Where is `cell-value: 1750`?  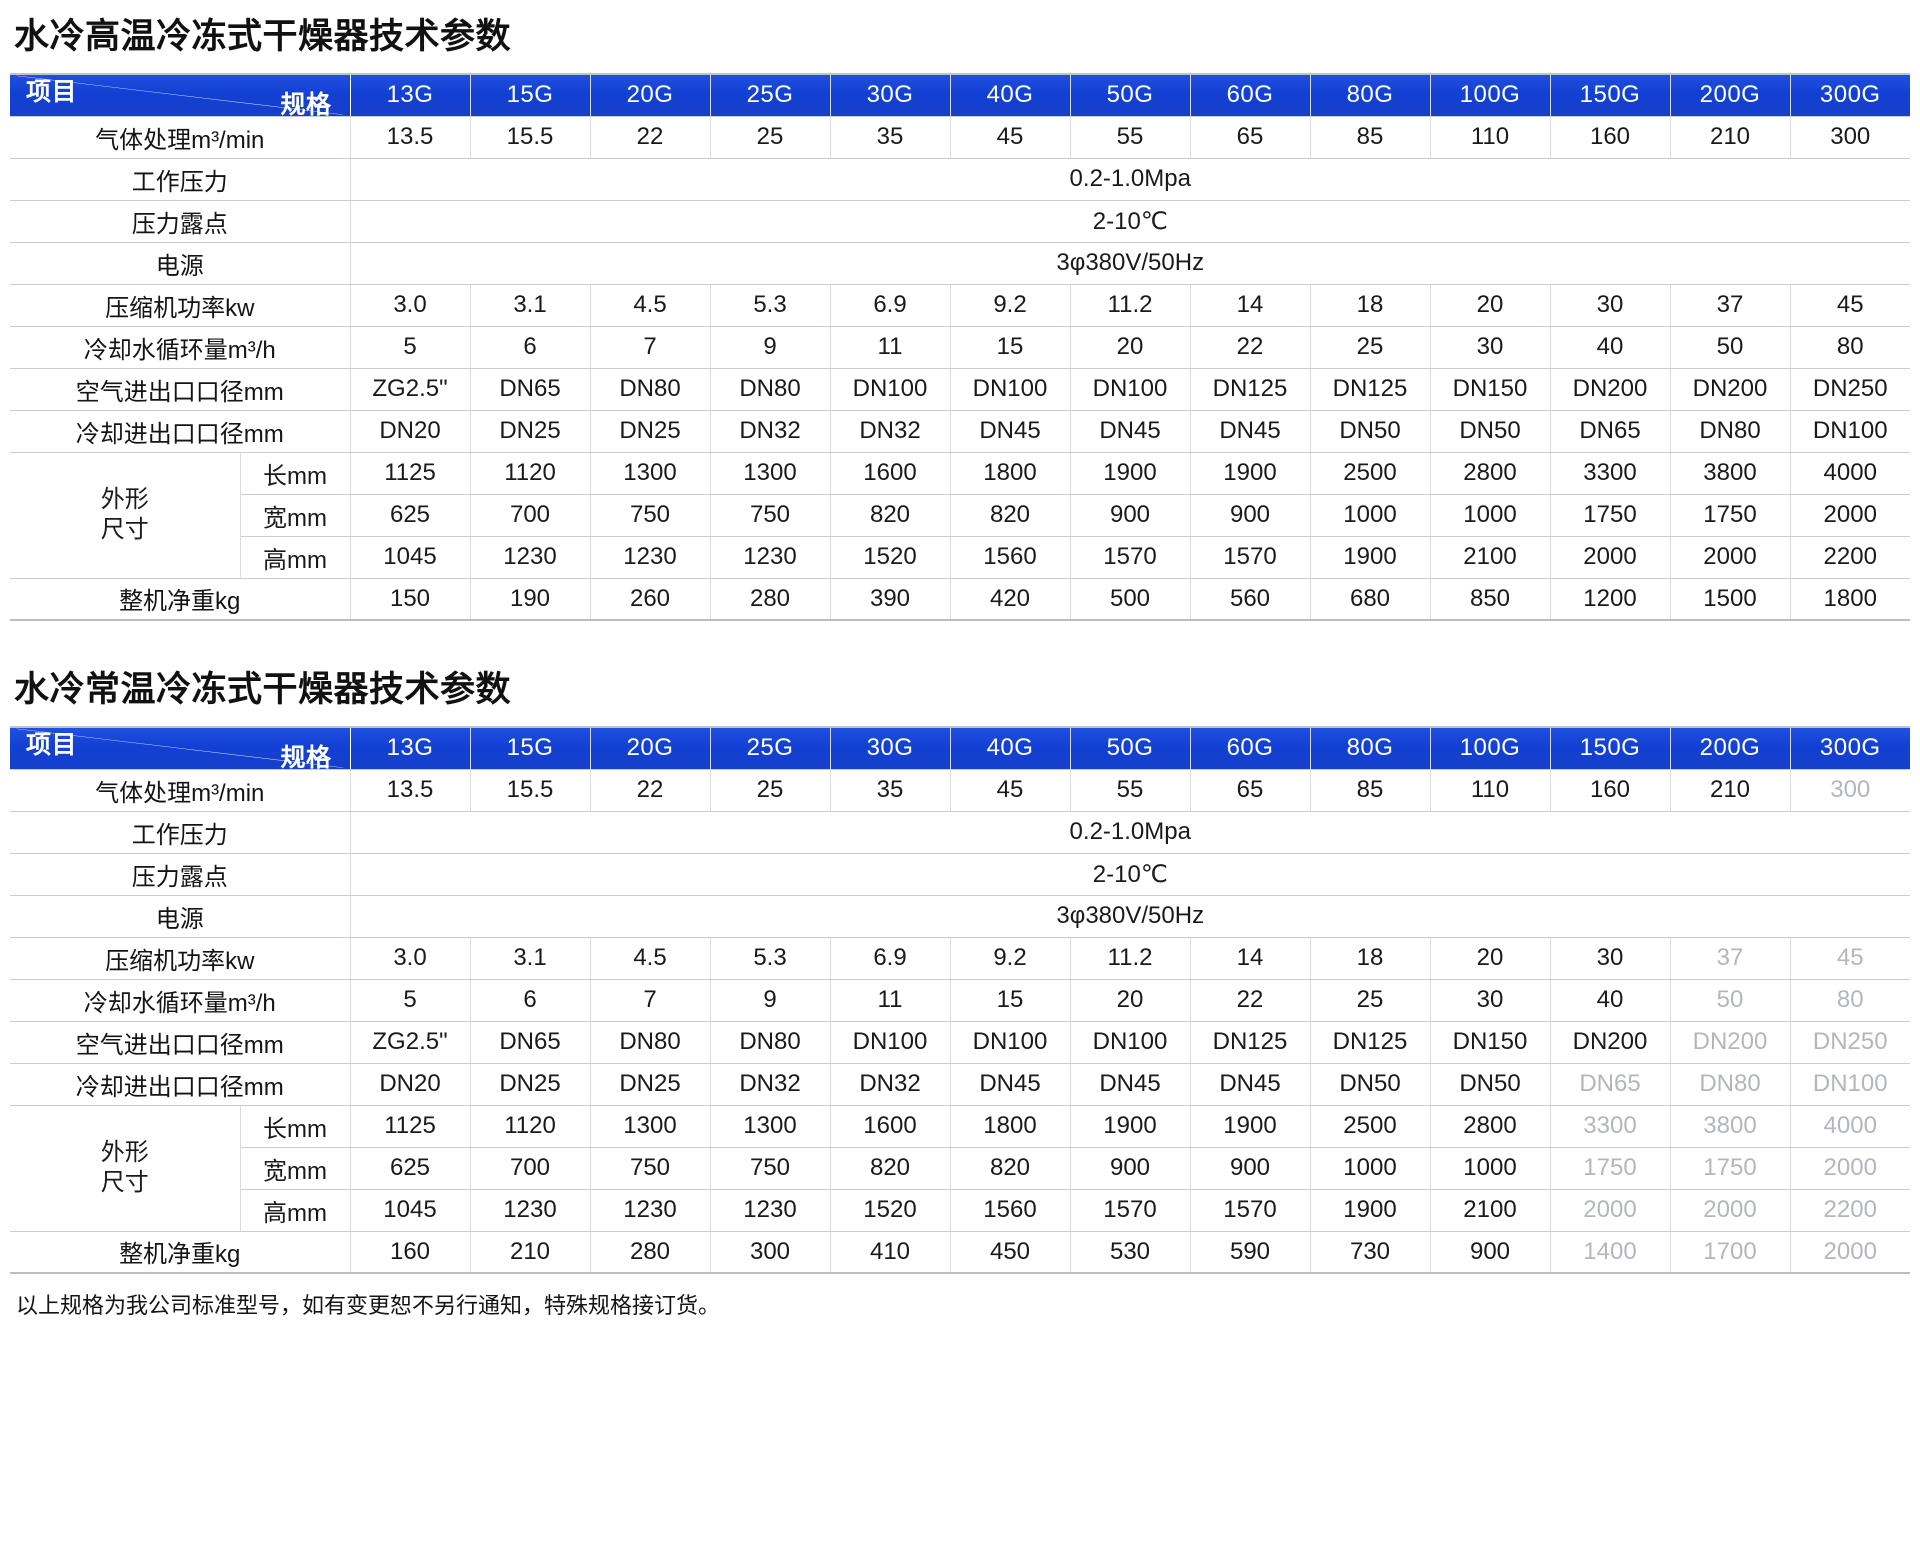
cell-value: 1750 is located at coordinates (1730, 1168).